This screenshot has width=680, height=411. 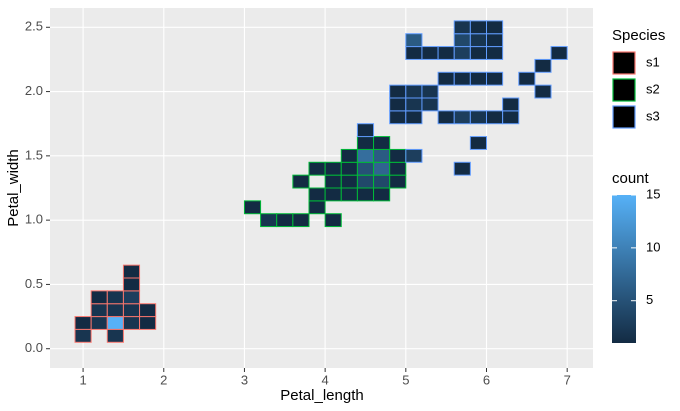 What do you see at coordinates (653, 193) in the screenshot?
I see `colorbar-label: 15` at bounding box center [653, 193].